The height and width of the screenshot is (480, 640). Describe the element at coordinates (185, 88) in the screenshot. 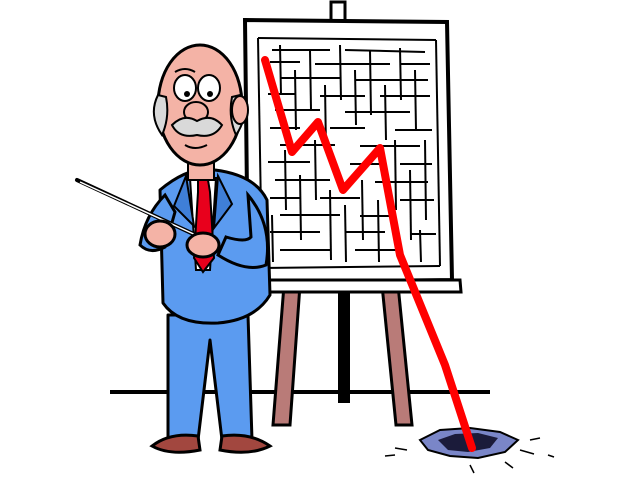

I see `left-eye` at that location.